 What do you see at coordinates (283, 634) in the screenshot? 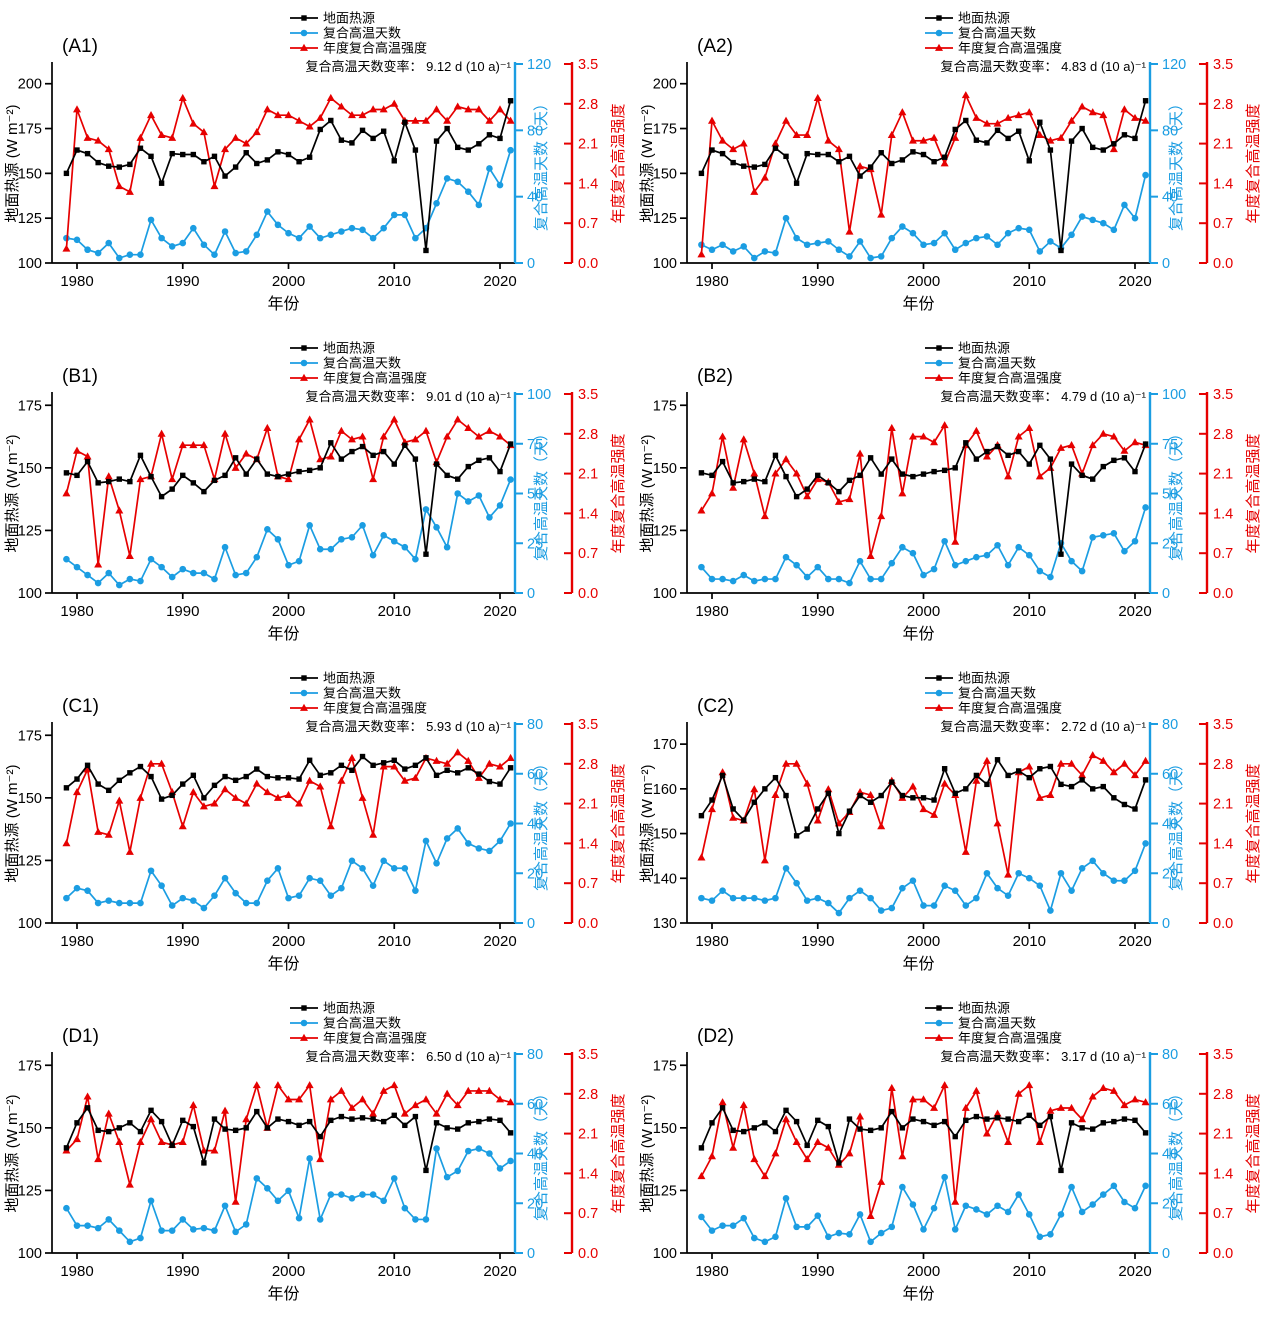
I see `x-axis-label: 年份` at bounding box center [283, 634].